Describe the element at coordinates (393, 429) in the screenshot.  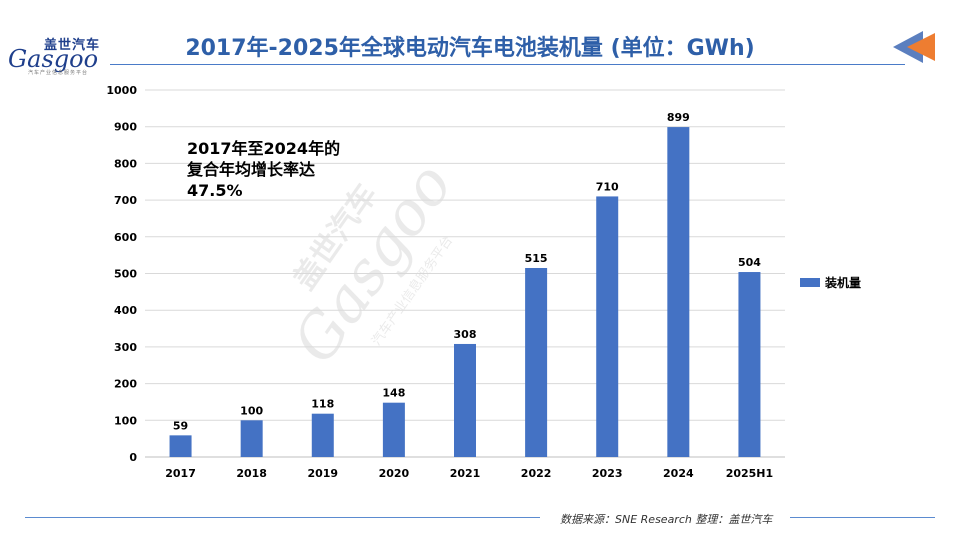
I see `bar-2020` at that location.